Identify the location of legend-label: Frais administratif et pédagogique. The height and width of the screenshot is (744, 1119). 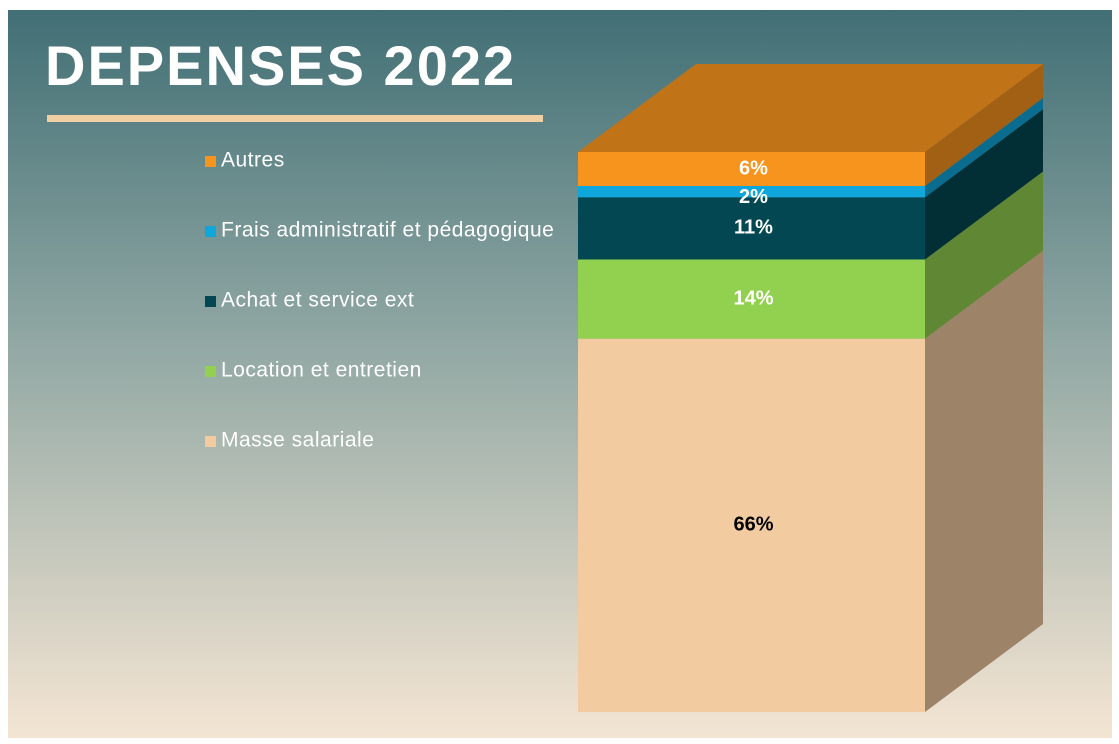
(387, 230).